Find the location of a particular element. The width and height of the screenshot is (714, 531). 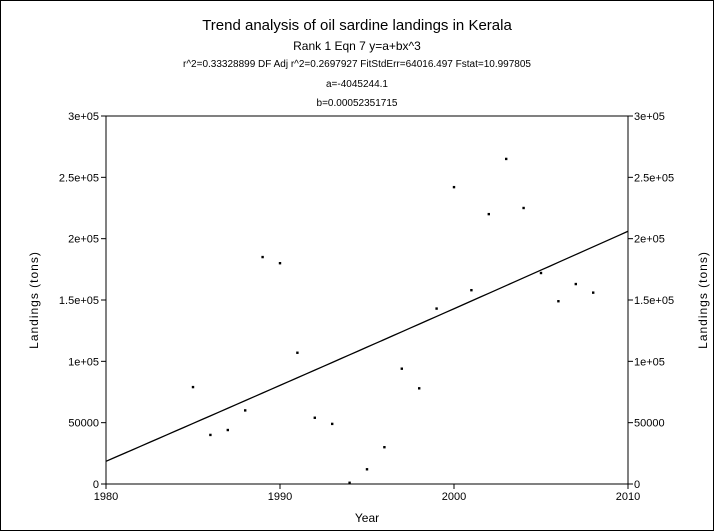

chart-subtitle-coef-a: a=-4045244.1 is located at coordinates (356, 84).